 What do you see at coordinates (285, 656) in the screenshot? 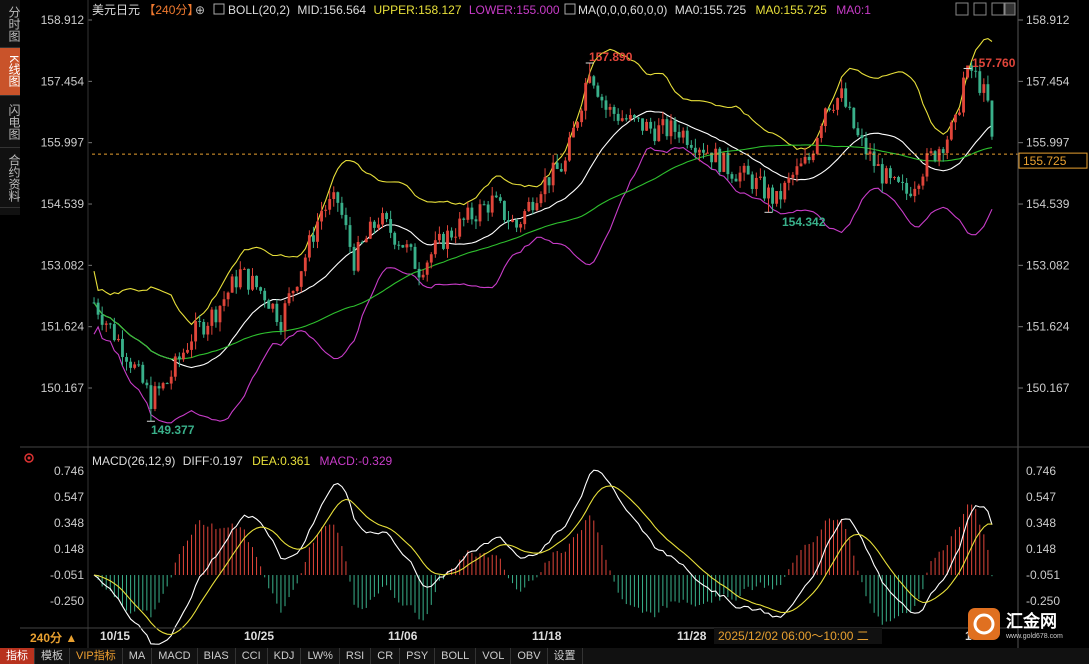
I see `tab-kdj: KDJ` at bounding box center [285, 656].